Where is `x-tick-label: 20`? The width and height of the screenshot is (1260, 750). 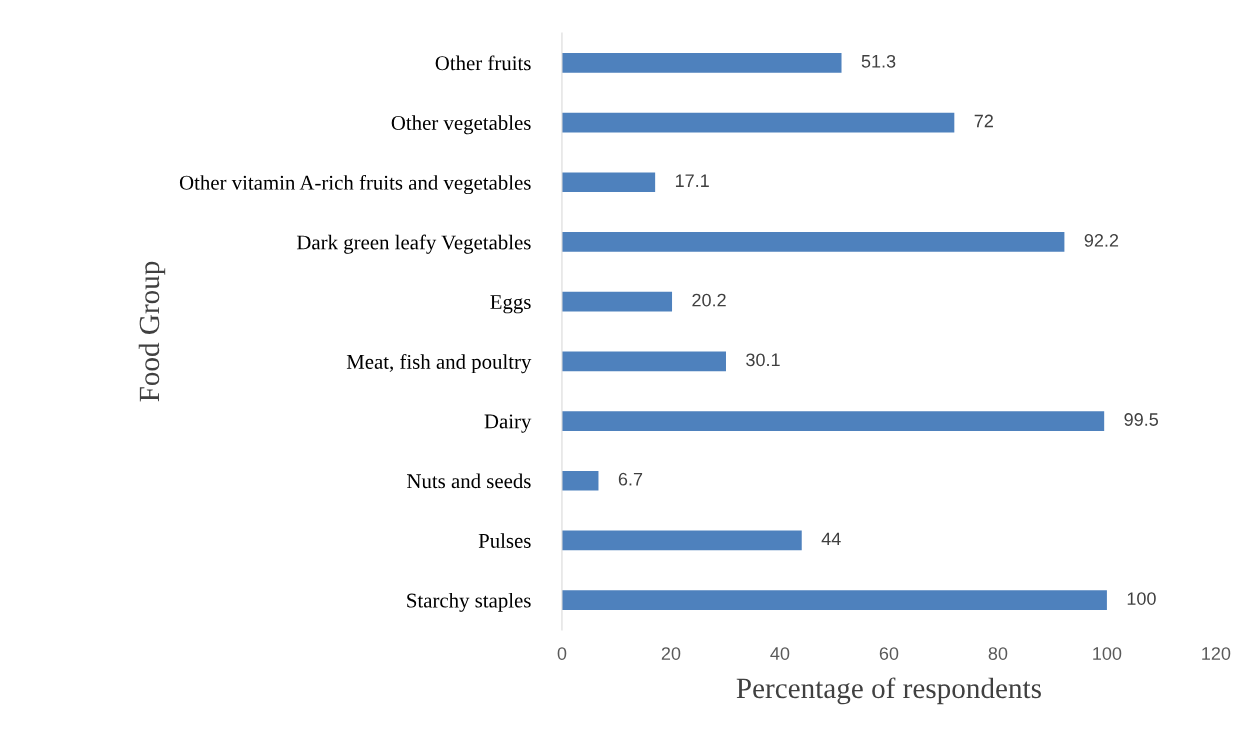 x-tick-label: 20 is located at coordinates (671, 653).